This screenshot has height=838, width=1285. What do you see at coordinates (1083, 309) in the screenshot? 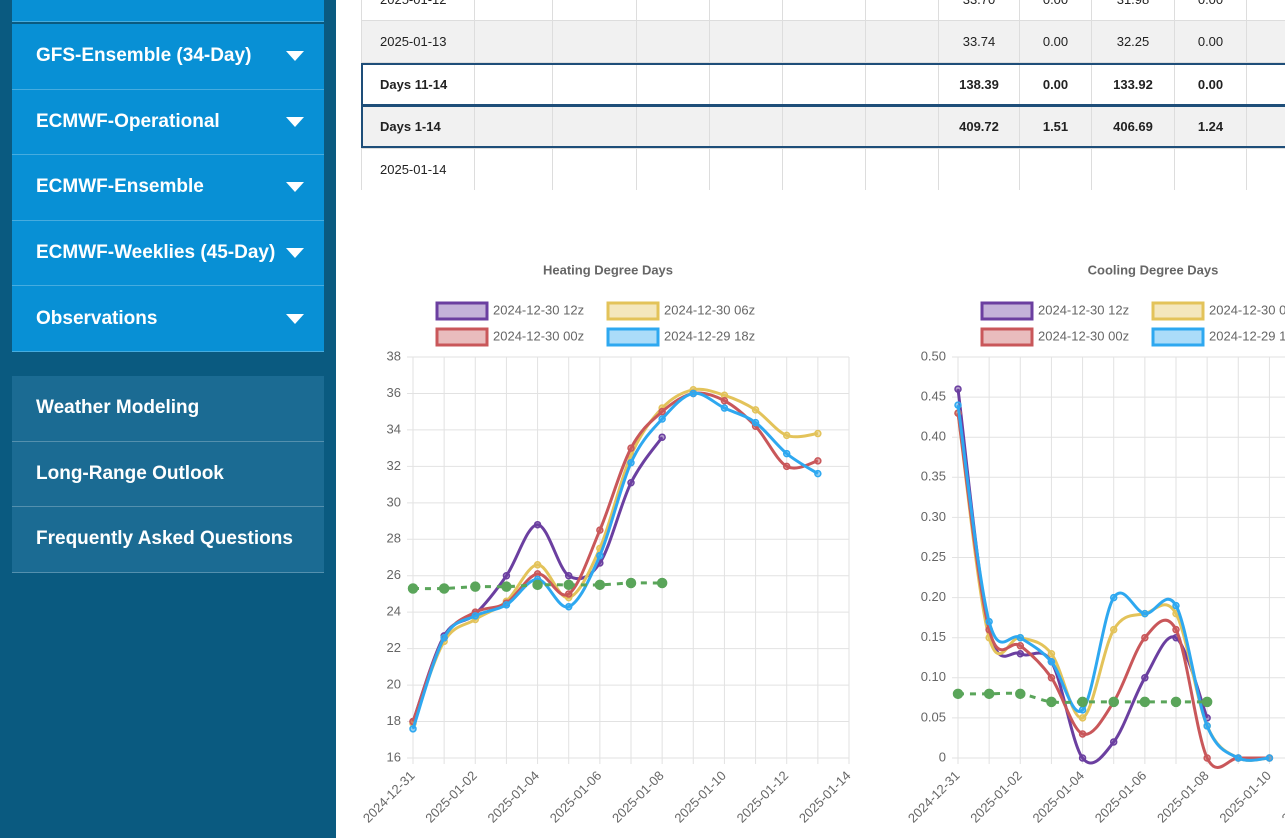
I see `legend-label: 2024-12-30 12z` at bounding box center [1083, 309].